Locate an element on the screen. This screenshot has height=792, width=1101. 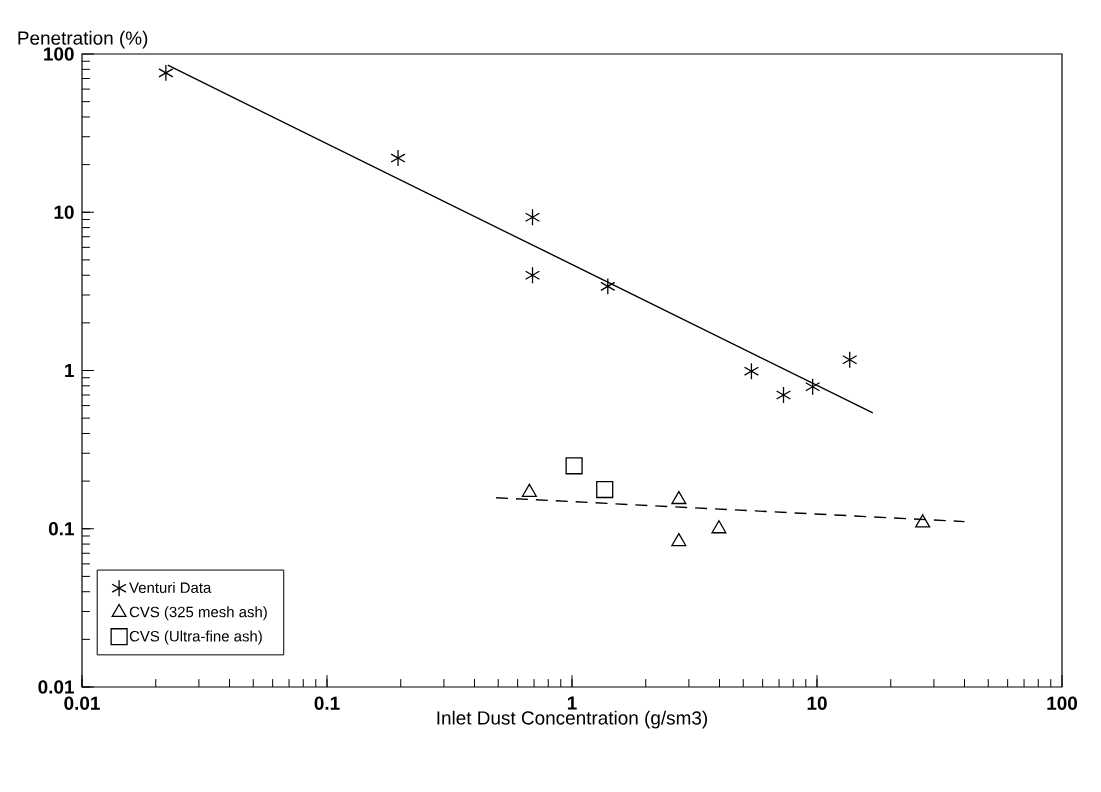
legend-label: CVS (325 mesh ash) is located at coordinates (198, 613).